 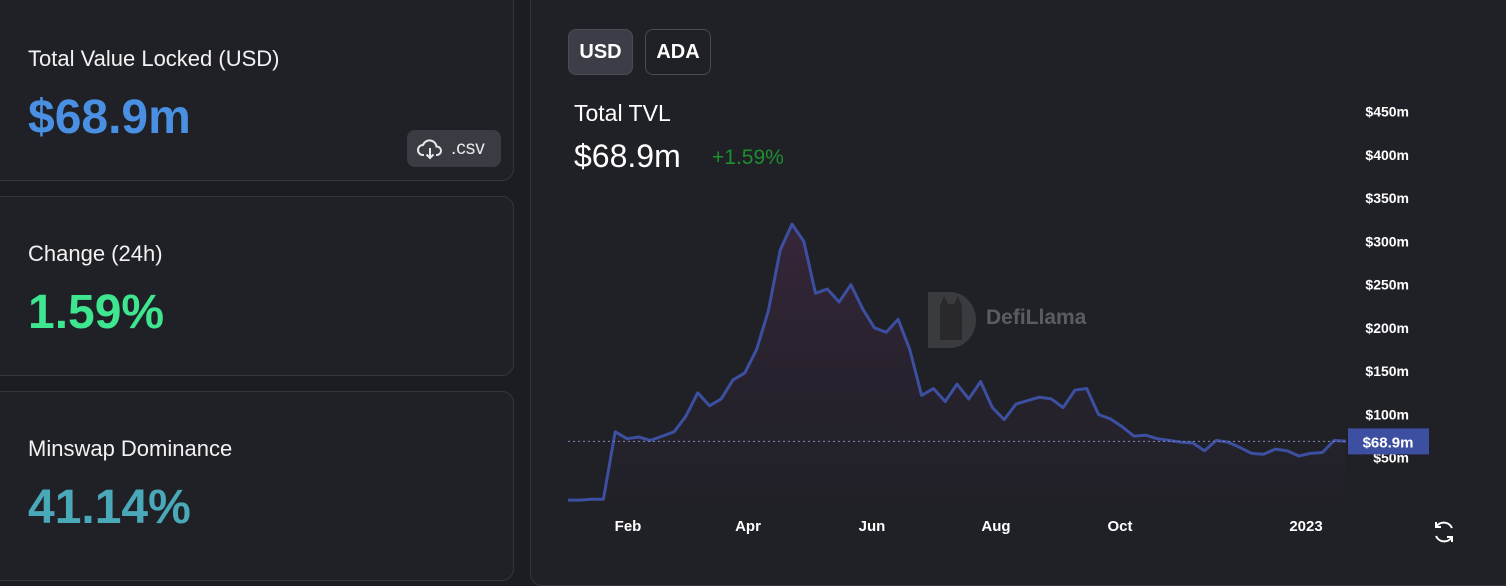 What do you see at coordinates (622, 113) in the screenshot?
I see `chart-title: Total TVL` at bounding box center [622, 113].